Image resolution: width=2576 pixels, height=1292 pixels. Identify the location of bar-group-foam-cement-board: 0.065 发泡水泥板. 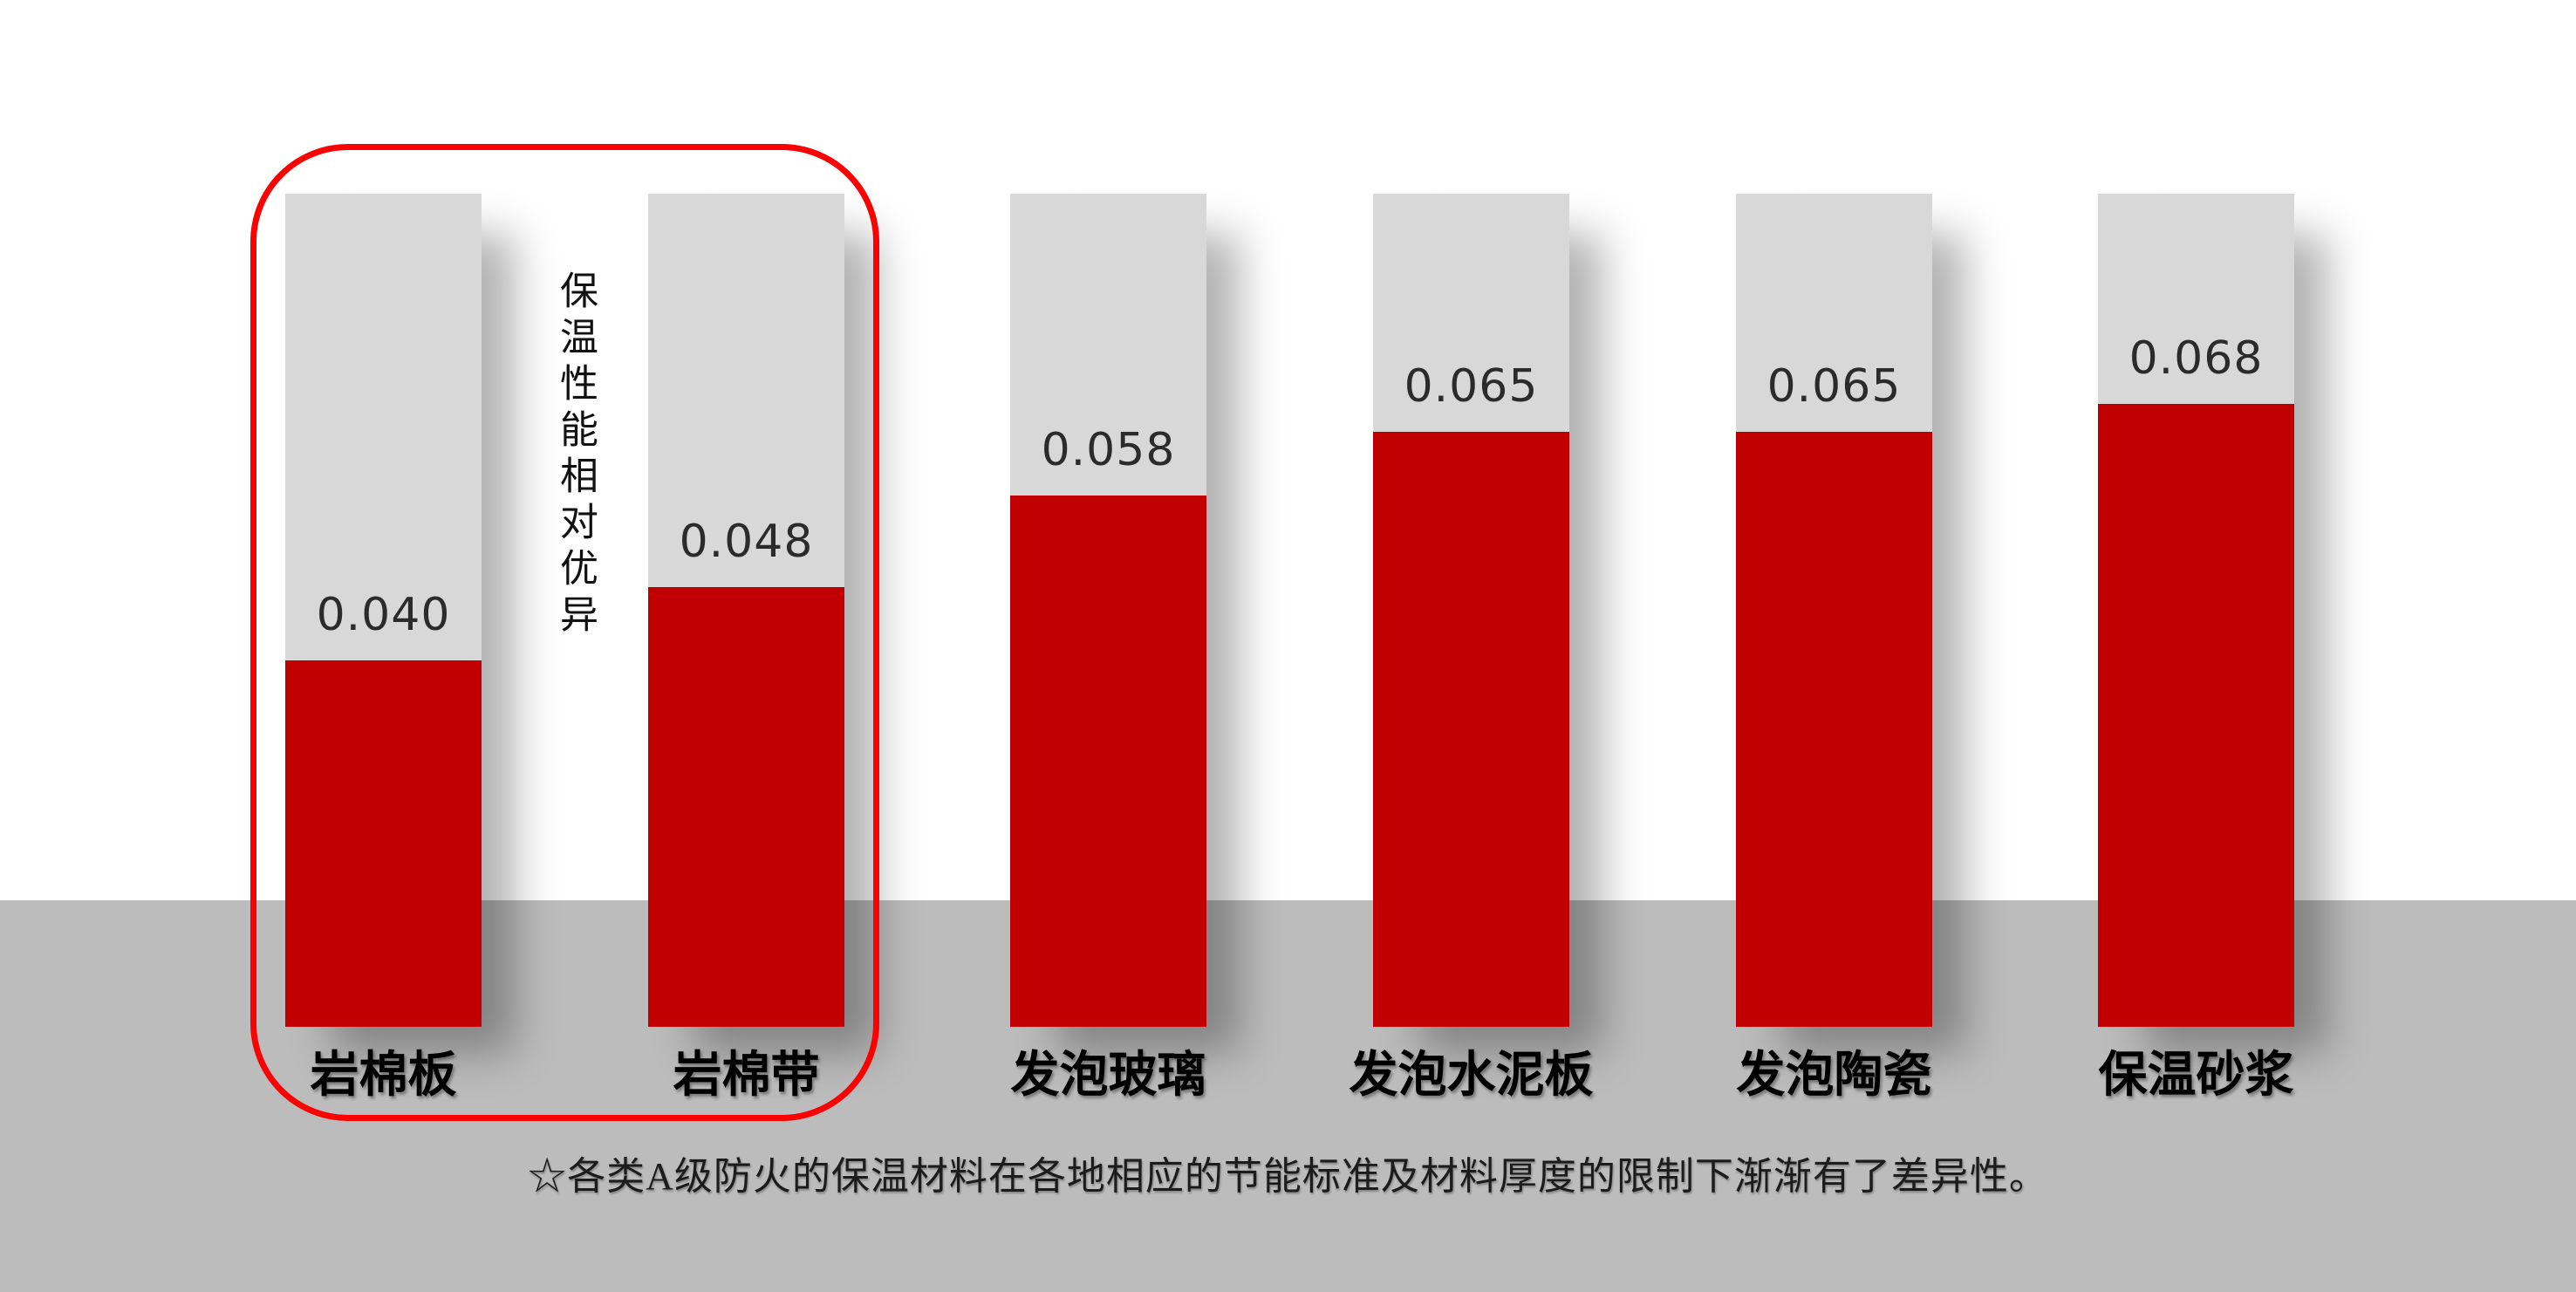
(1471, 648).